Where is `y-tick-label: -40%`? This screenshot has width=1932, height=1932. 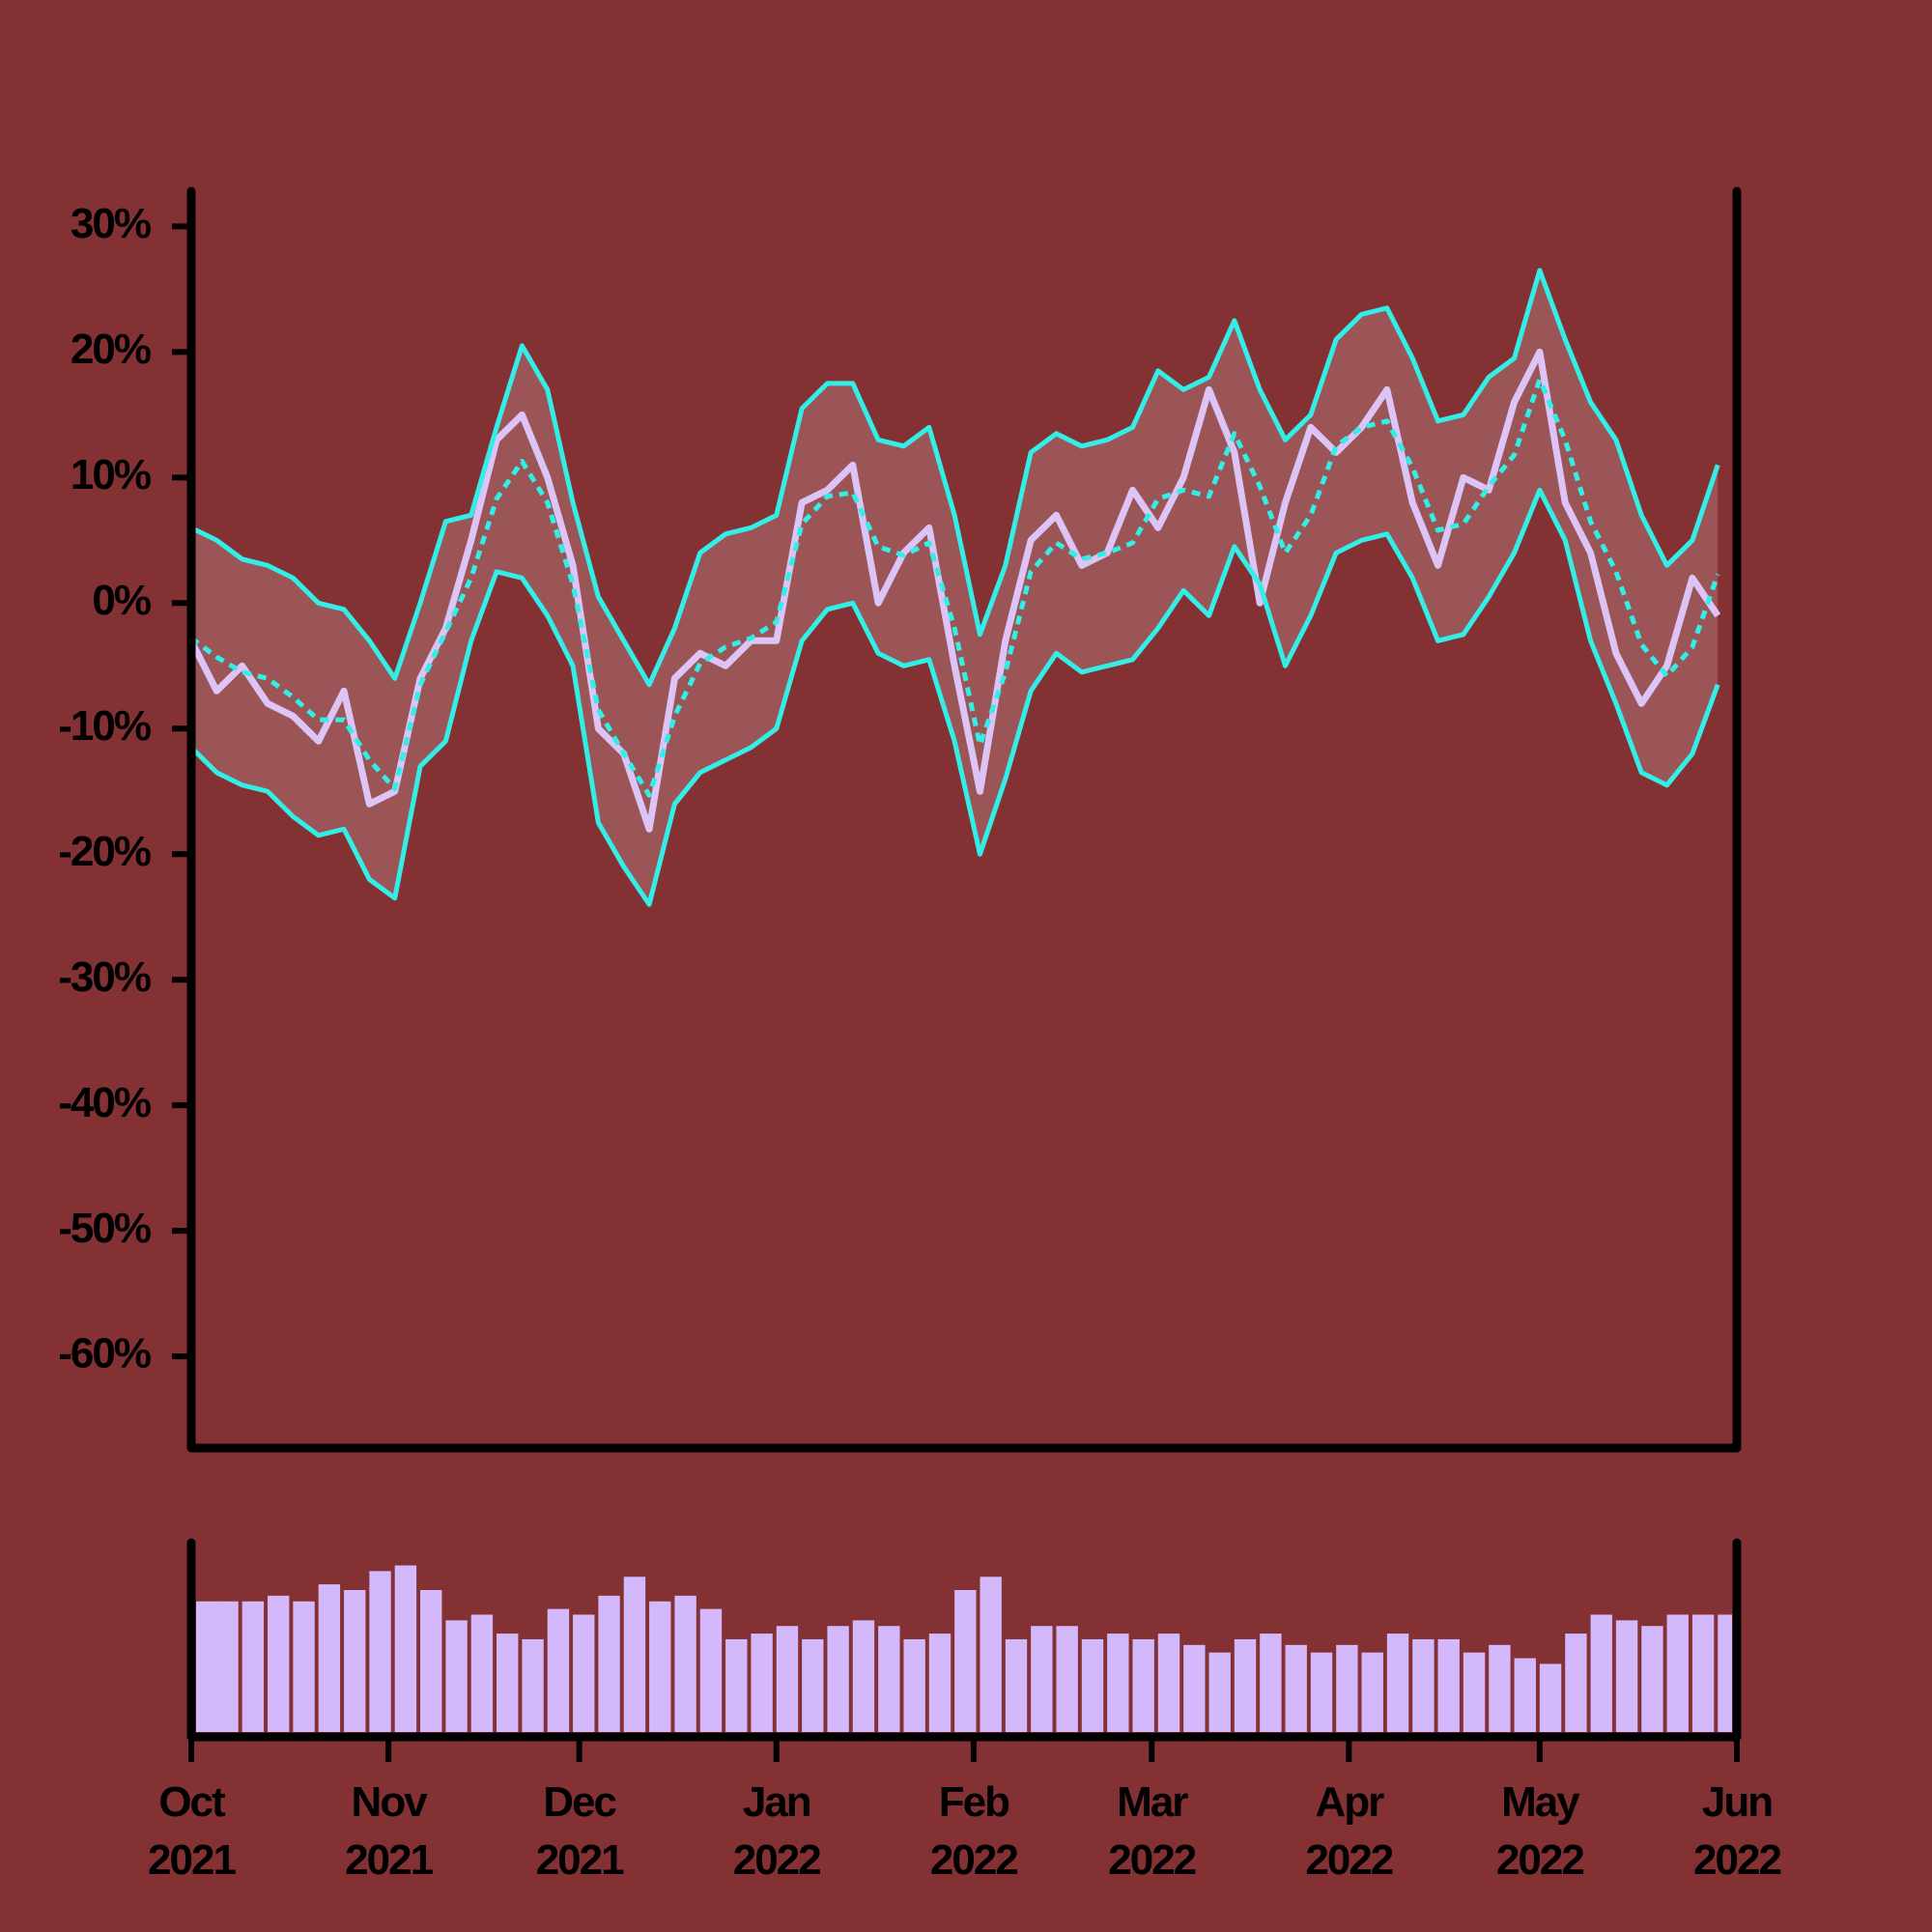 y-tick-label: -40% is located at coordinates (104, 1102).